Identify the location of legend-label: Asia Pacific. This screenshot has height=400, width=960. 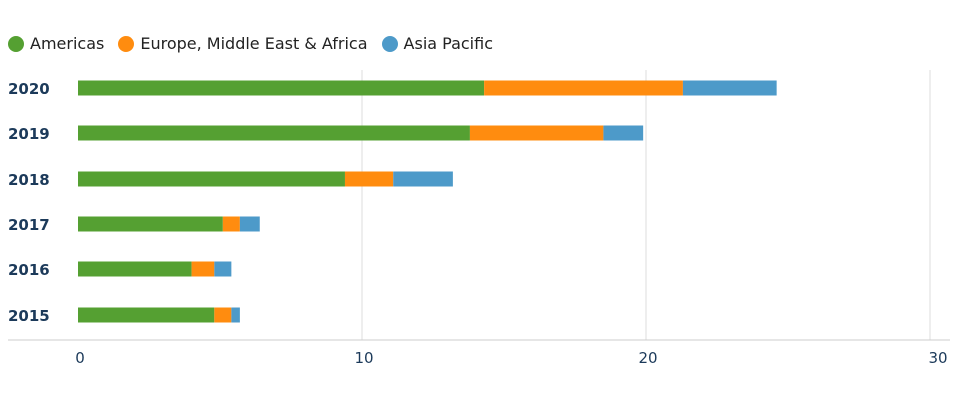
(448, 43).